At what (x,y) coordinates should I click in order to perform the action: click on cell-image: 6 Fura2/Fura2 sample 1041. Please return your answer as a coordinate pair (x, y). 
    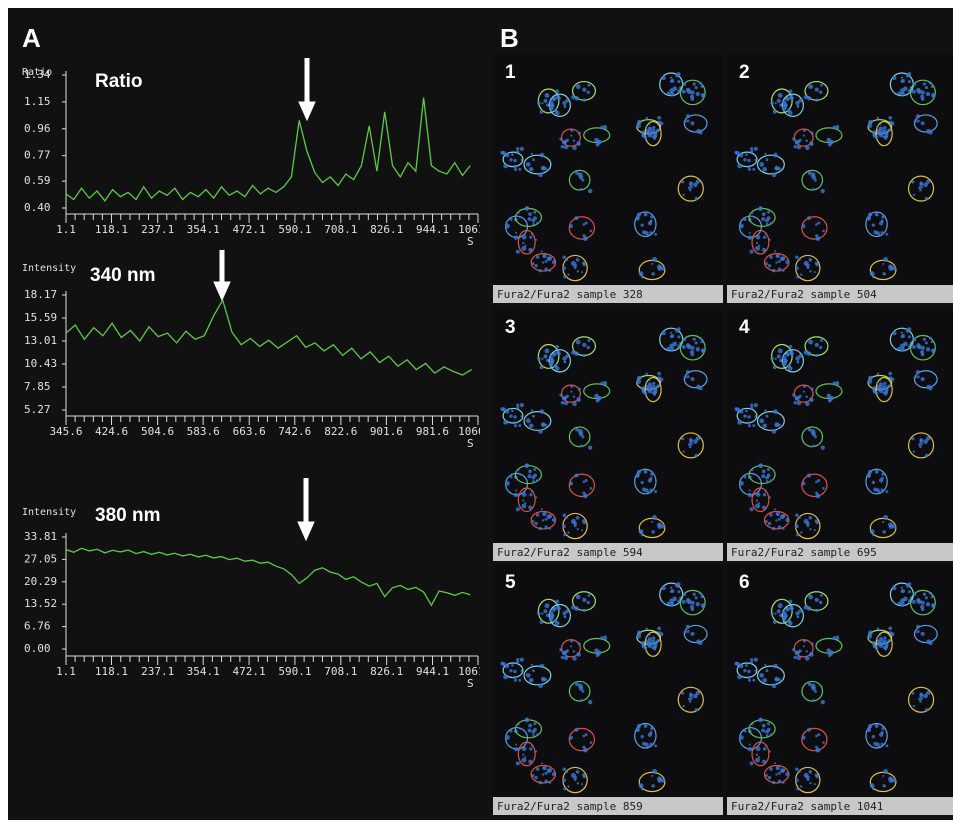
    Looking at the image, I should click on (840, 690).